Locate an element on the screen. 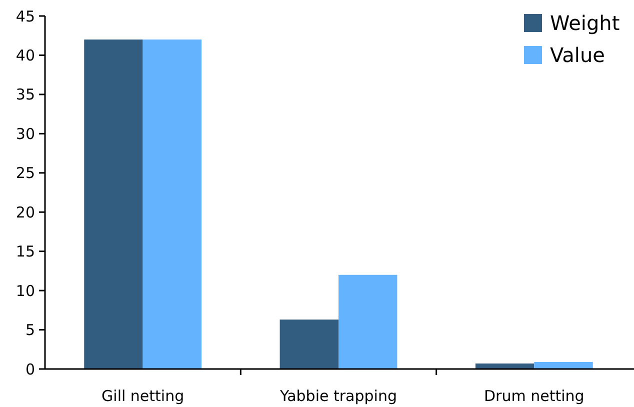 The width and height of the screenshot is (634, 407). x-tick-label: Drum netting is located at coordinates (534, 396).